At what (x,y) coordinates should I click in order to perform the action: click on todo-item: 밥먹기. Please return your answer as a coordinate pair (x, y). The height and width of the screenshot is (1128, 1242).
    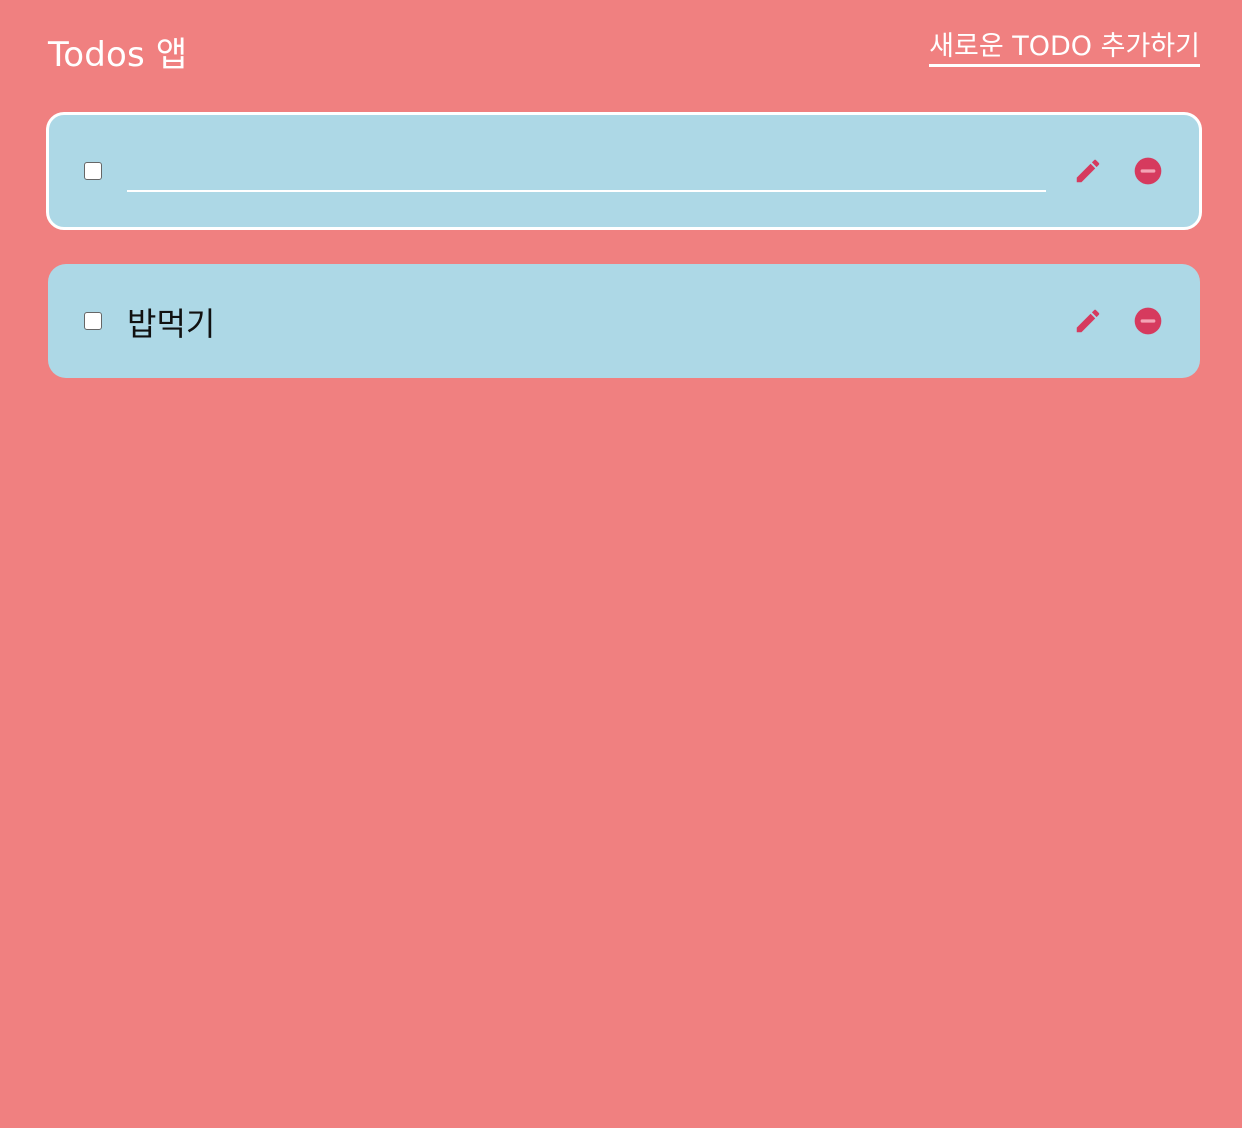
    Looking at the image, I should click on (624, 321).